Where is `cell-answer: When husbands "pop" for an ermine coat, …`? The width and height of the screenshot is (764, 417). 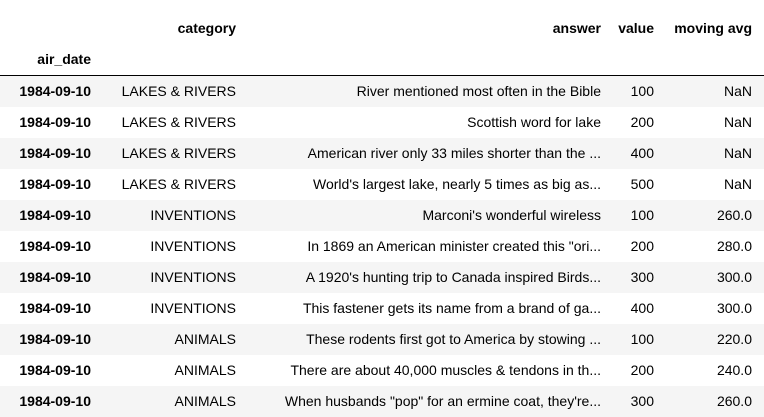
cell-answer: When husbands "pop" for an ermine coat, … is located at coordinates (426, 401).